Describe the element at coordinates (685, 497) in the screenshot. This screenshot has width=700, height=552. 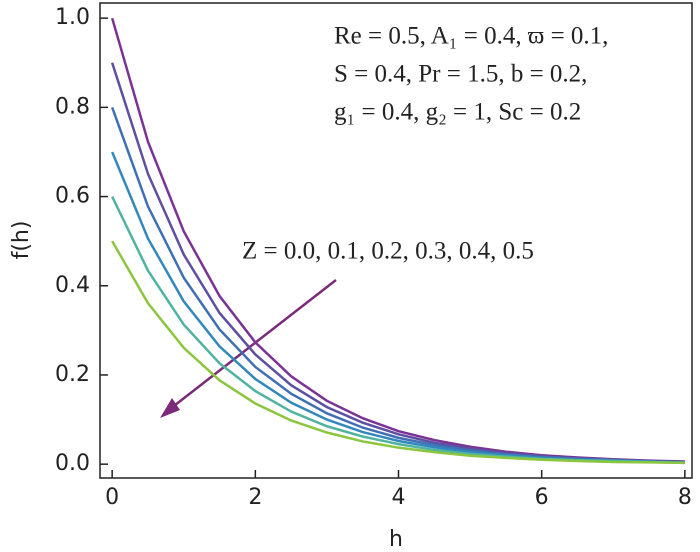
I see `x-tick-label: 8` at that location.